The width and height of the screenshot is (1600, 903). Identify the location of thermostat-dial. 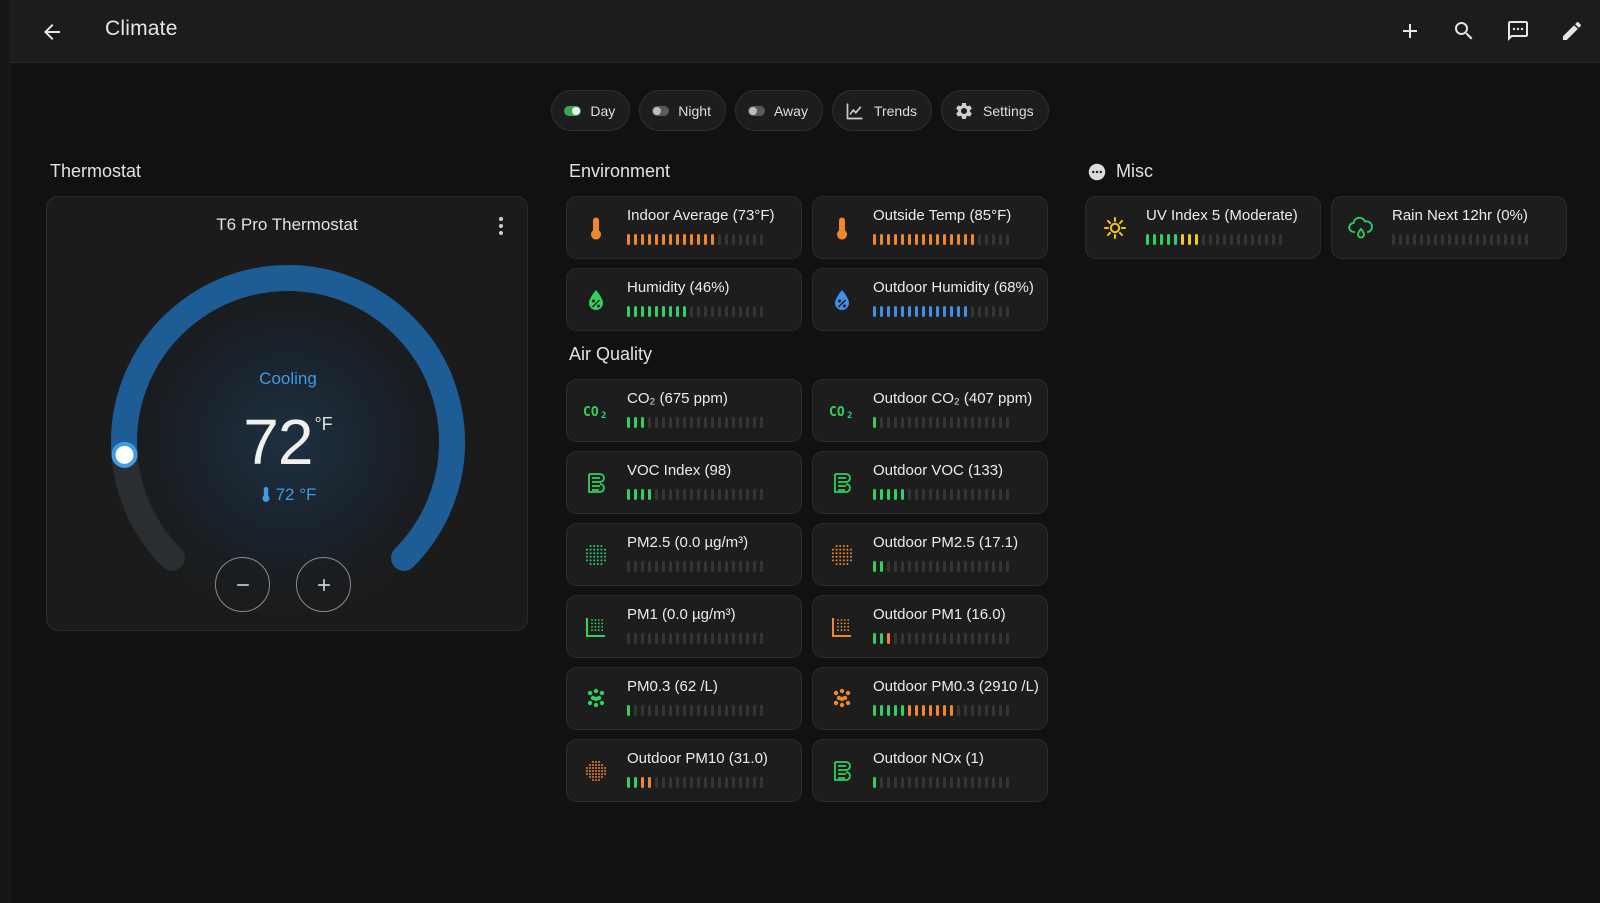
(287, 414).